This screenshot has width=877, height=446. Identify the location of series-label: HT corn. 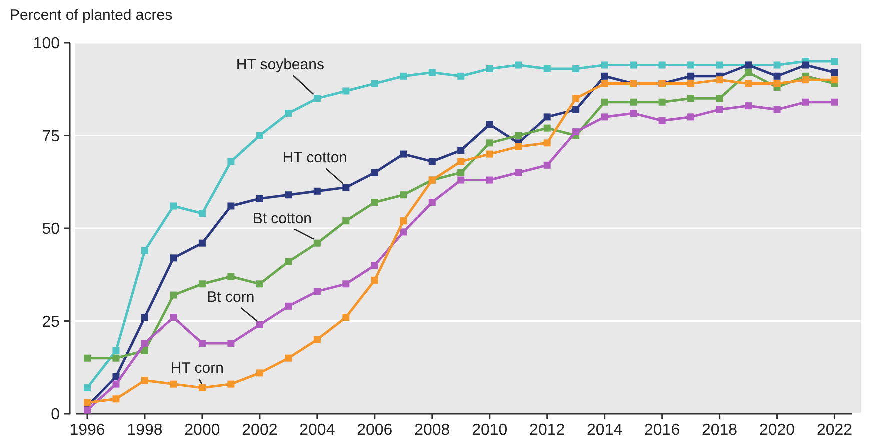
(197, 369).